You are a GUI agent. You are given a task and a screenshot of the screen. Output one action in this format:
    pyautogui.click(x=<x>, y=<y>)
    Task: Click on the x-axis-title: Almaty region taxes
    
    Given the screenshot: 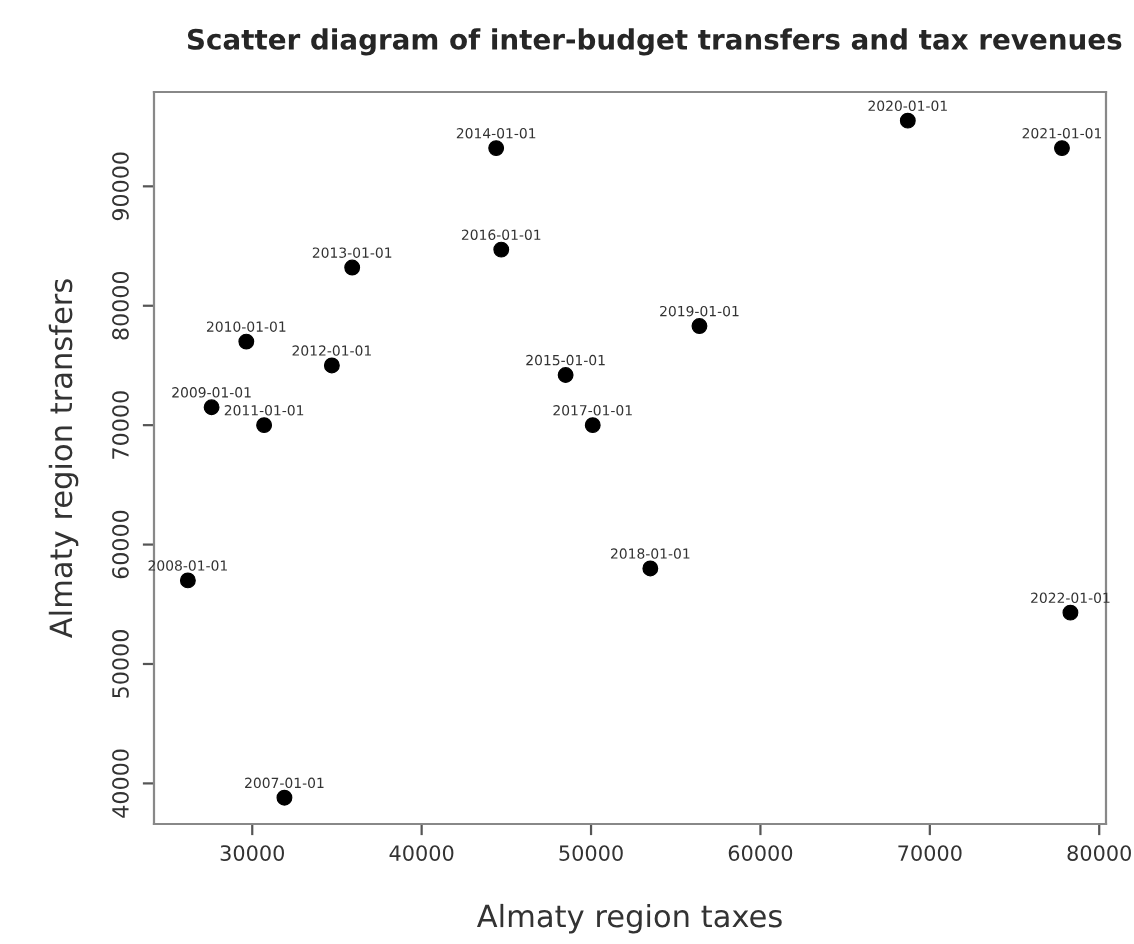 What is the action you would take?
    pyautogui.click(x=629, y=918)
    